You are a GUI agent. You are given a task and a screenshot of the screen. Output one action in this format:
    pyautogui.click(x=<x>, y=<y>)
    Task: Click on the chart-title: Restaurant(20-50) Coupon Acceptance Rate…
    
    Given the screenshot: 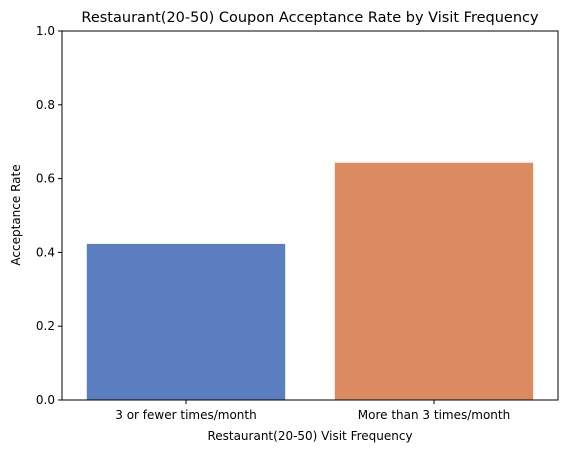 What is the action you would take?
    pyautogui.click(x=310, y=18)
    